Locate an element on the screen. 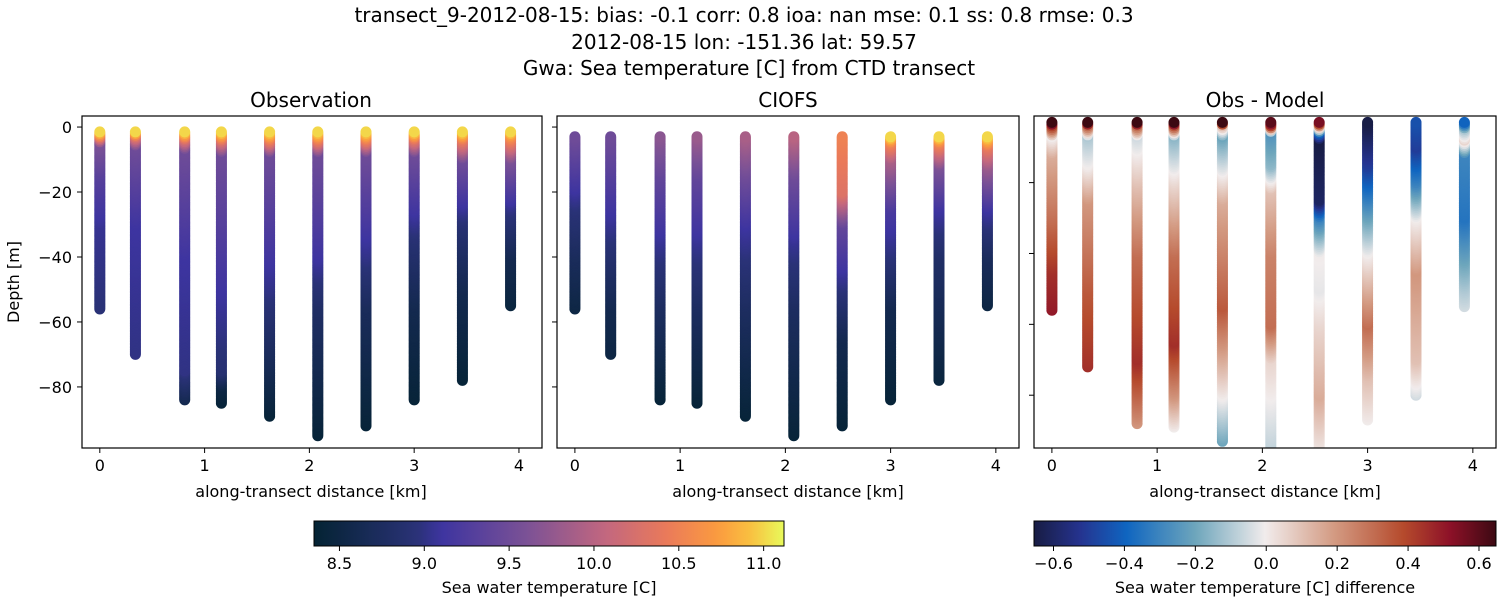 This screenshot has width=1500, height=600. y-tick-label: −40 is located at coordinates (55, 257).